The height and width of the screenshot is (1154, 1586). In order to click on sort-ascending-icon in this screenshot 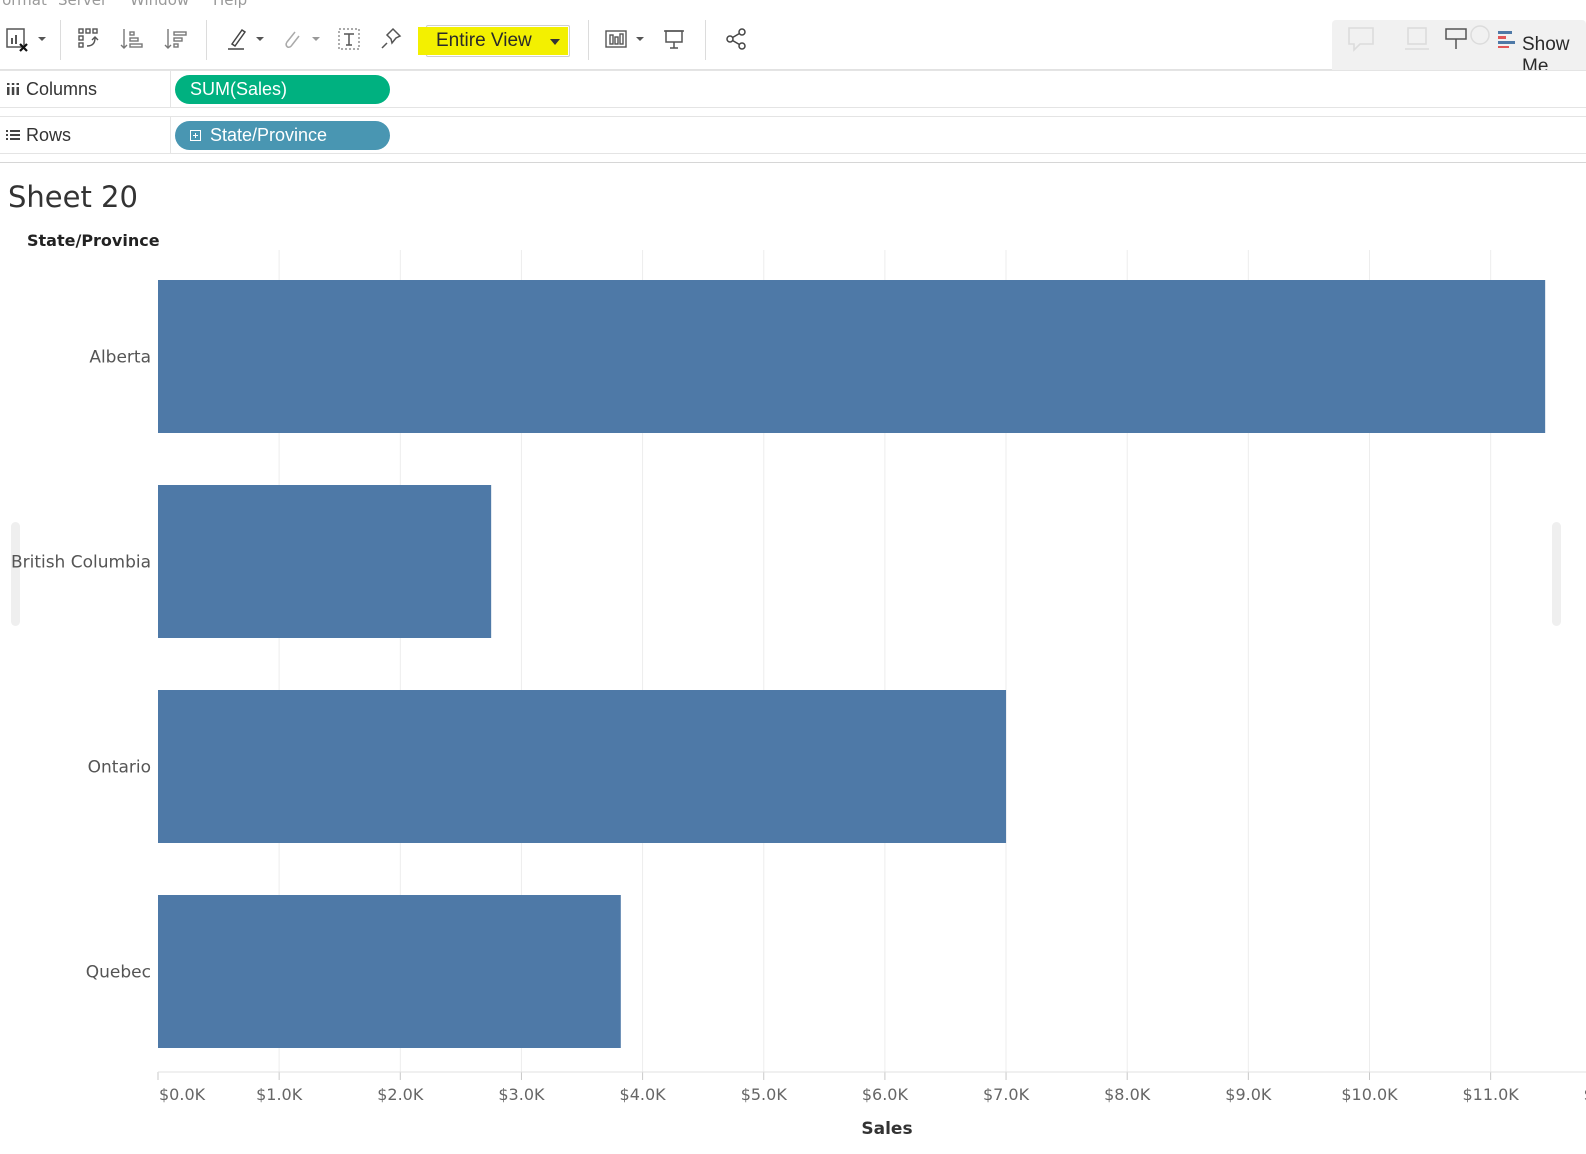, I will do `click(132, 39)`.